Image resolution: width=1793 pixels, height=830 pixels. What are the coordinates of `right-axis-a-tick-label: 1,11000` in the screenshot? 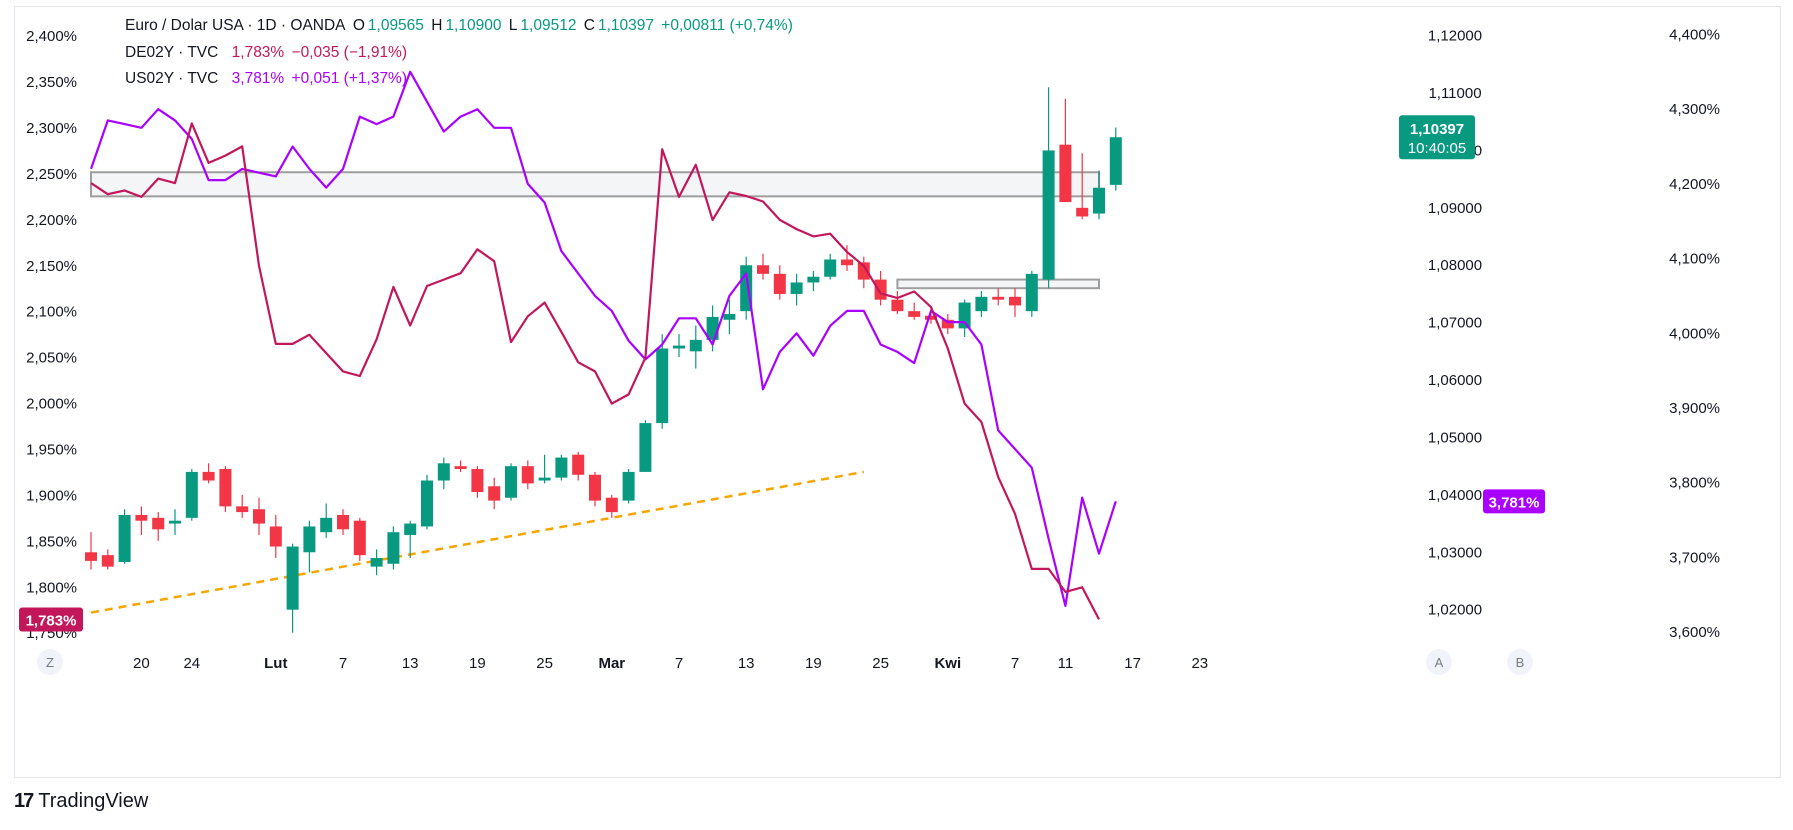 It's located at (1454, 93).